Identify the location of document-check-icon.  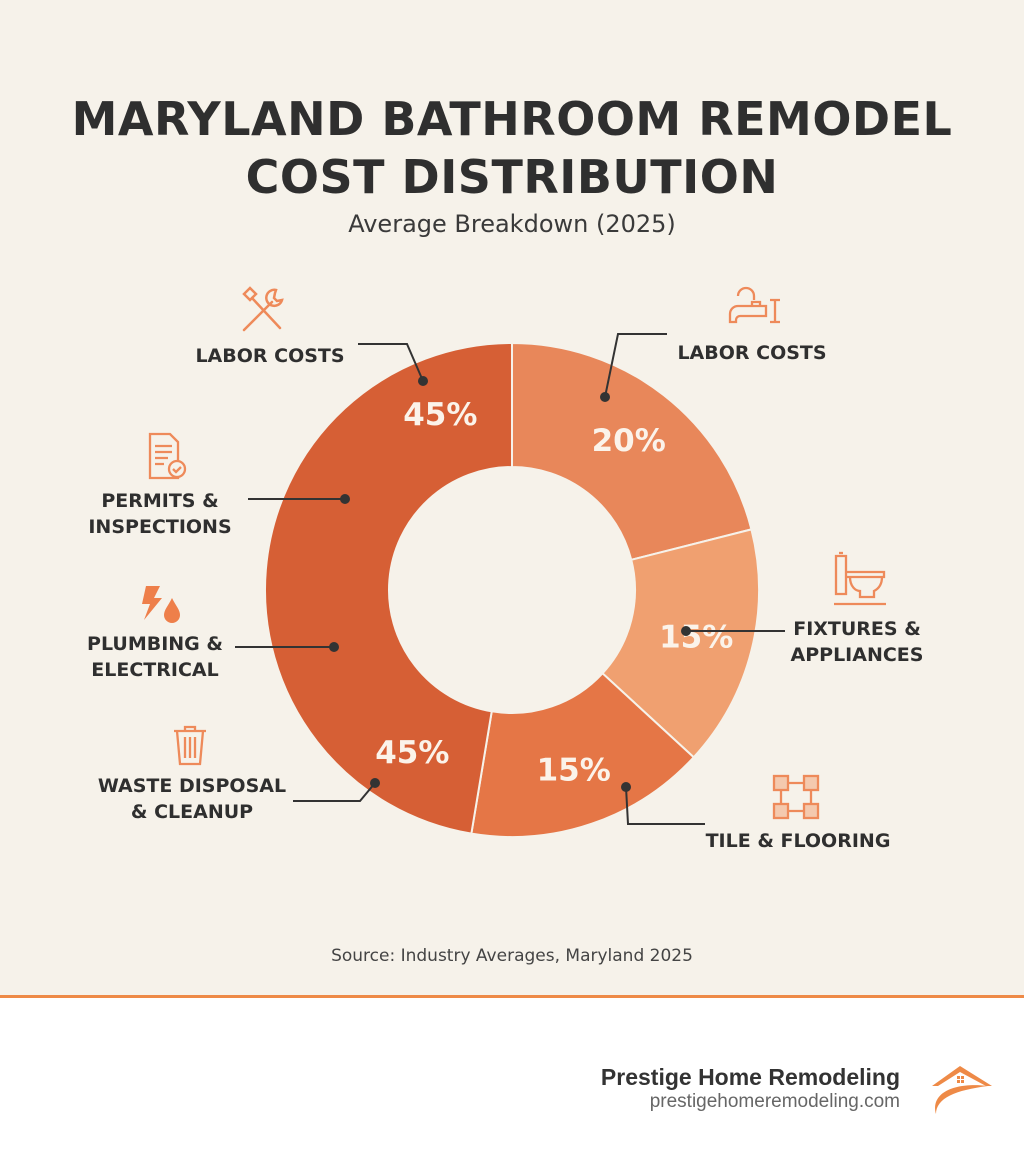
(167, 456).